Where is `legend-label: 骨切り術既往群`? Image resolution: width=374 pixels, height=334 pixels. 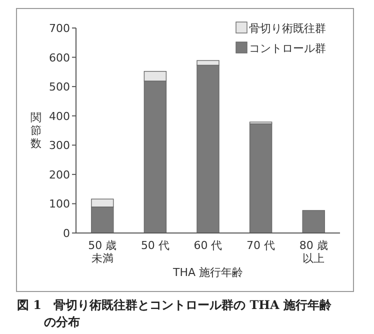 legend-label: 骨切り術既往群 is located at coordinates (287, 28).